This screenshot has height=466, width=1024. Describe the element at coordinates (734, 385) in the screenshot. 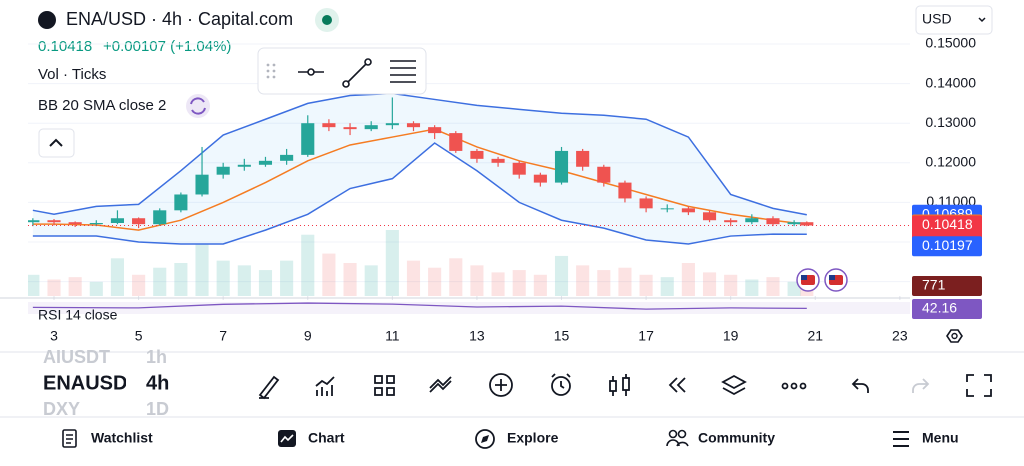

I see `layers-tool` at that location.